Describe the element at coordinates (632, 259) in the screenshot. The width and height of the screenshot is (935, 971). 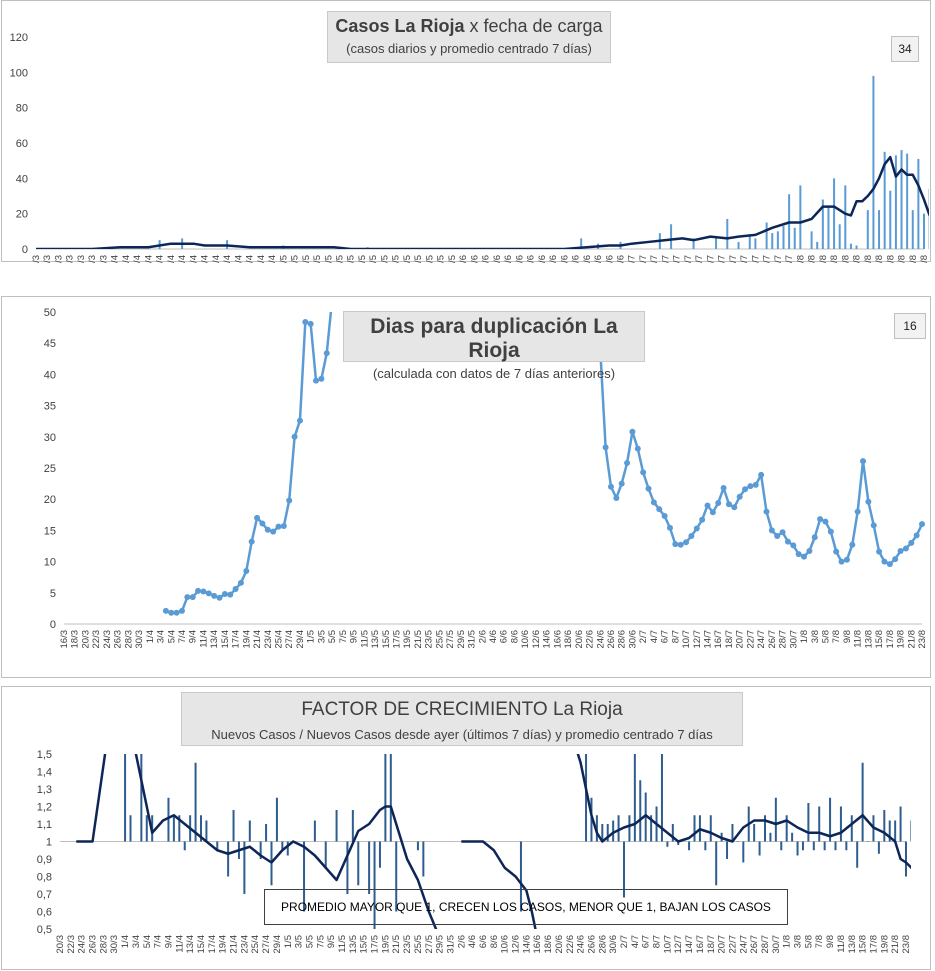
I see `casos-xtick-label: 2/7` at that location.